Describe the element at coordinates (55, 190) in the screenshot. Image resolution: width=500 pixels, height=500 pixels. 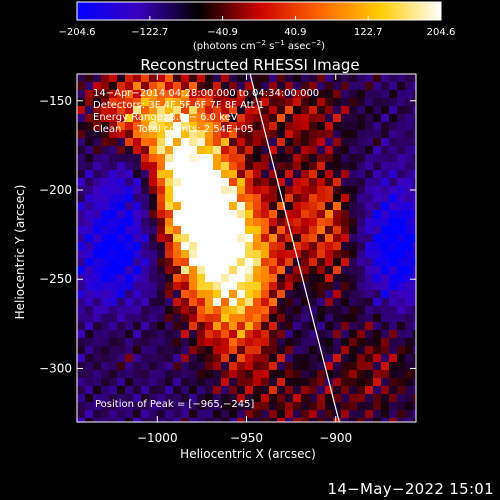
I see `y-tick-label: −200` at that location.